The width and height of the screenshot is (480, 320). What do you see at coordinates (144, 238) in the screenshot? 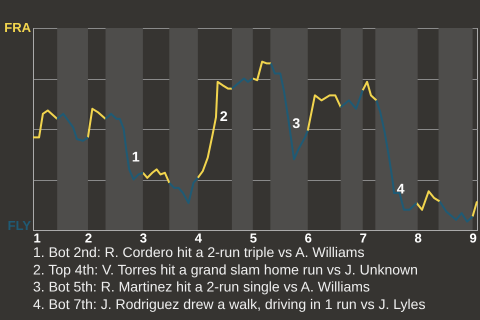
I see `x-tick-label: 3` at bounding box center [144, 238].